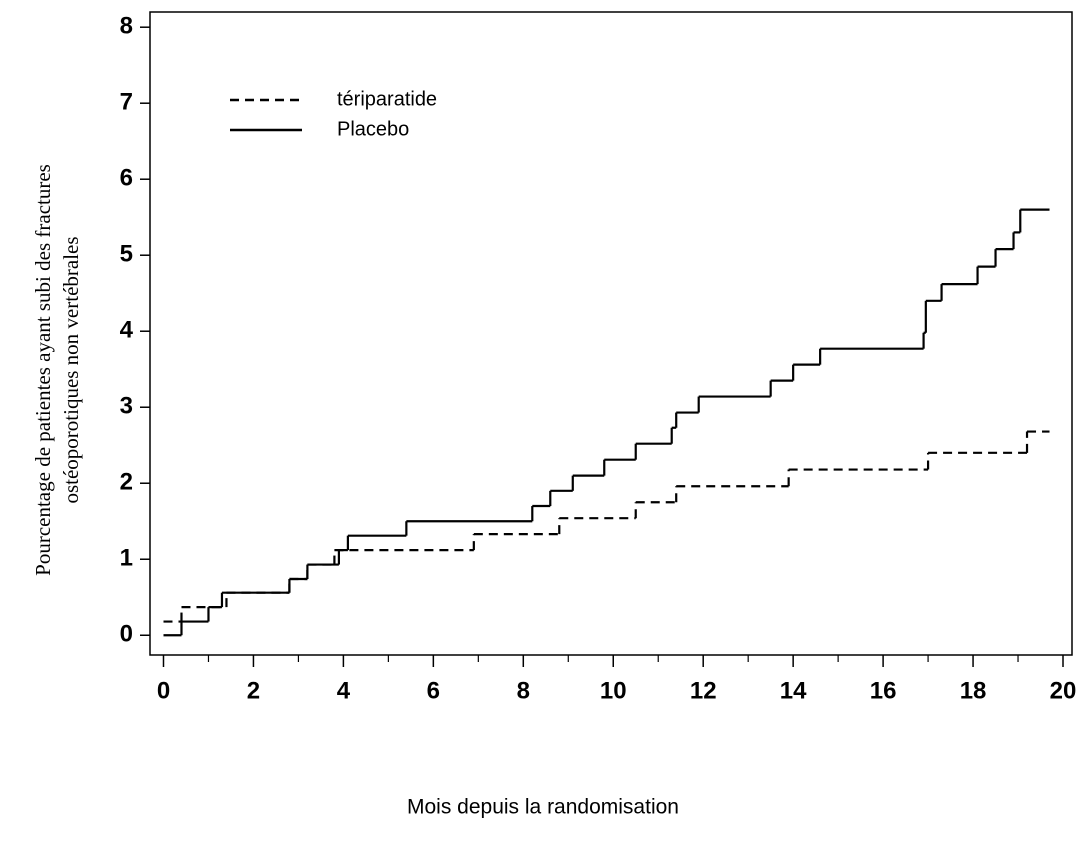  Describe the element at coordinates (344, 690) in the screenshot. I see `x-tick-label: 4` at that location.